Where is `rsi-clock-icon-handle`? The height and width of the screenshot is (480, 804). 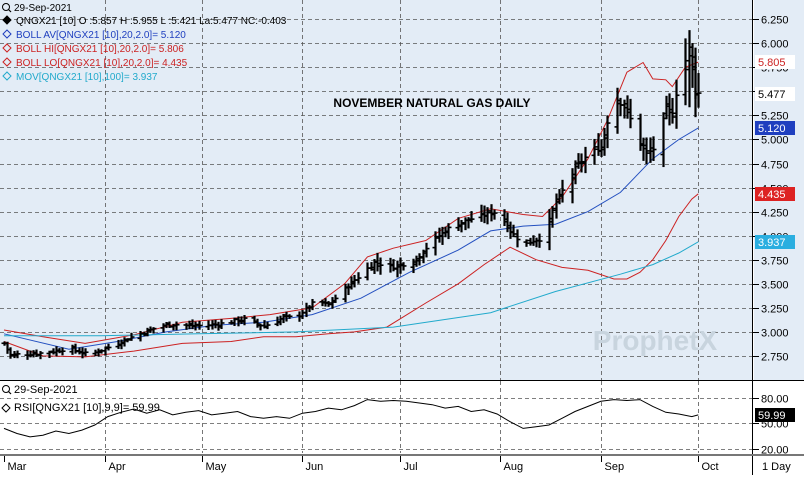 rsi-clock-icon-handle is located at coordinates (10, 393).